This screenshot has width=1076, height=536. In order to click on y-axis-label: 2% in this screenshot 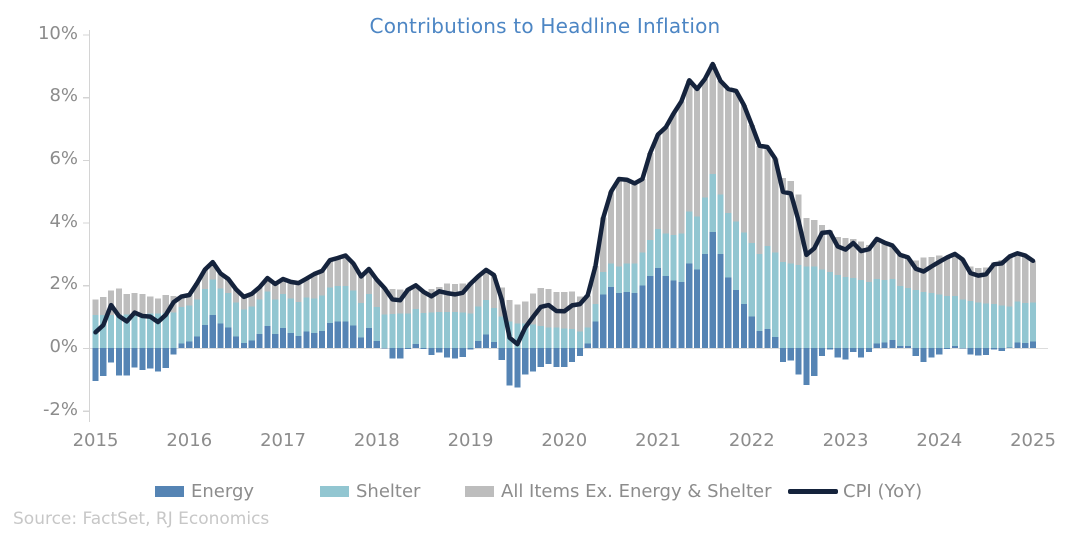, I will do `click(63, 284)`.